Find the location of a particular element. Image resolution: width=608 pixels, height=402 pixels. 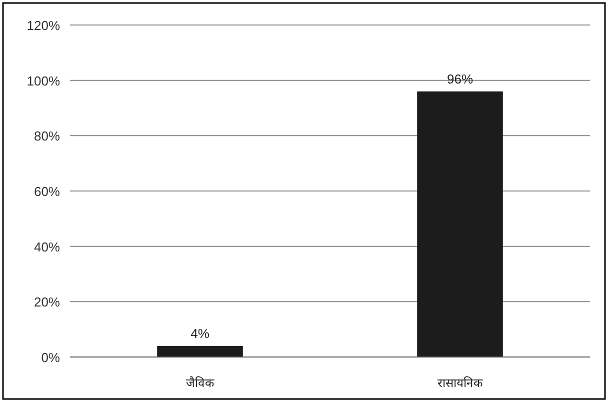

x-tick-label: रासायनिक is located at coordinates (461, 383).